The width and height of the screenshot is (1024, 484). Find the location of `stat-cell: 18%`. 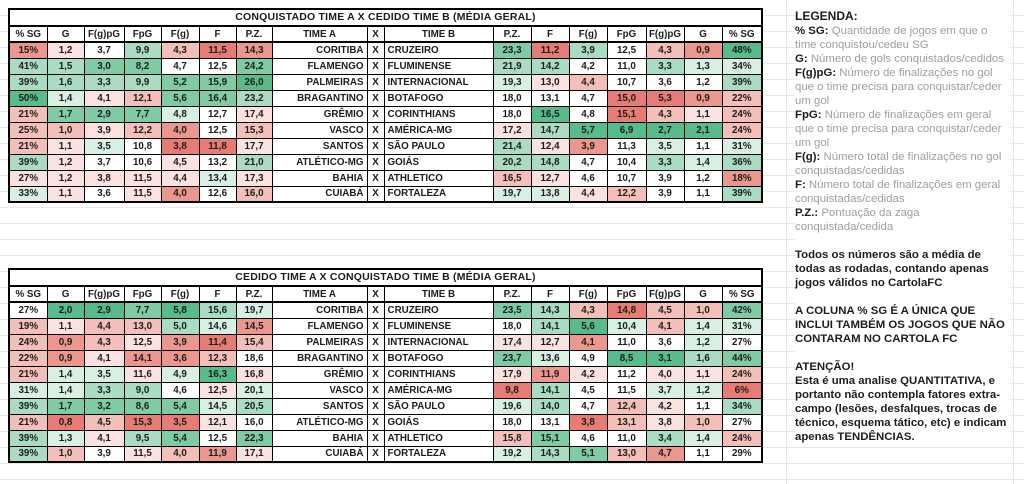

stat-cell: 18% is located at coordinates (742, 178).